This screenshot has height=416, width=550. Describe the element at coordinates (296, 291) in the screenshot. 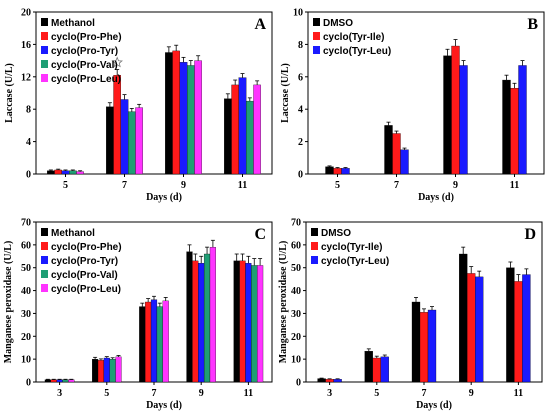

I see `y-tick-label: 40` at that location.